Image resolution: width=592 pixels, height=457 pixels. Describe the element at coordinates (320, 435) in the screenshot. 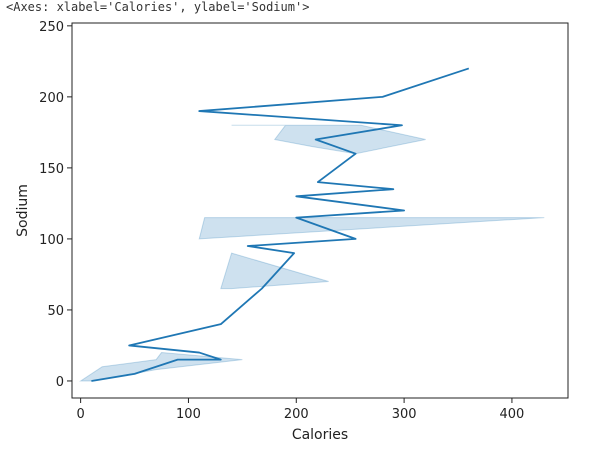

I see `x-axis-label: Calories` at that location.